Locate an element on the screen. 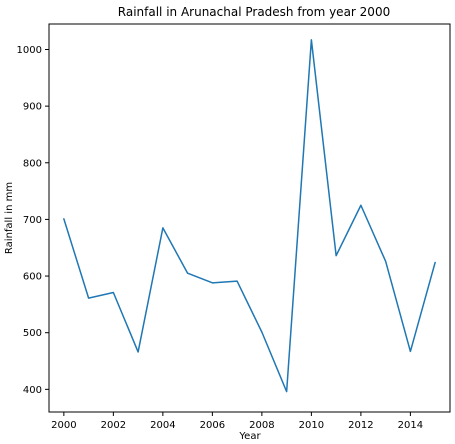 The height and width of the screenshot is (444, 455). y-tick-label: 900 is located at coordinates (32, 107).